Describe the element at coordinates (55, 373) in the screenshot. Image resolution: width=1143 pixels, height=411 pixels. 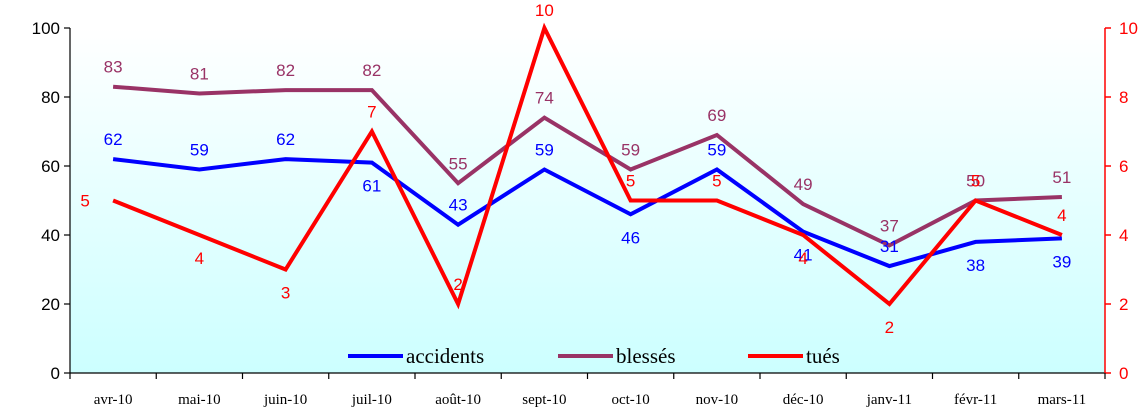
I see `y-left-tick-label: 0` at that location.